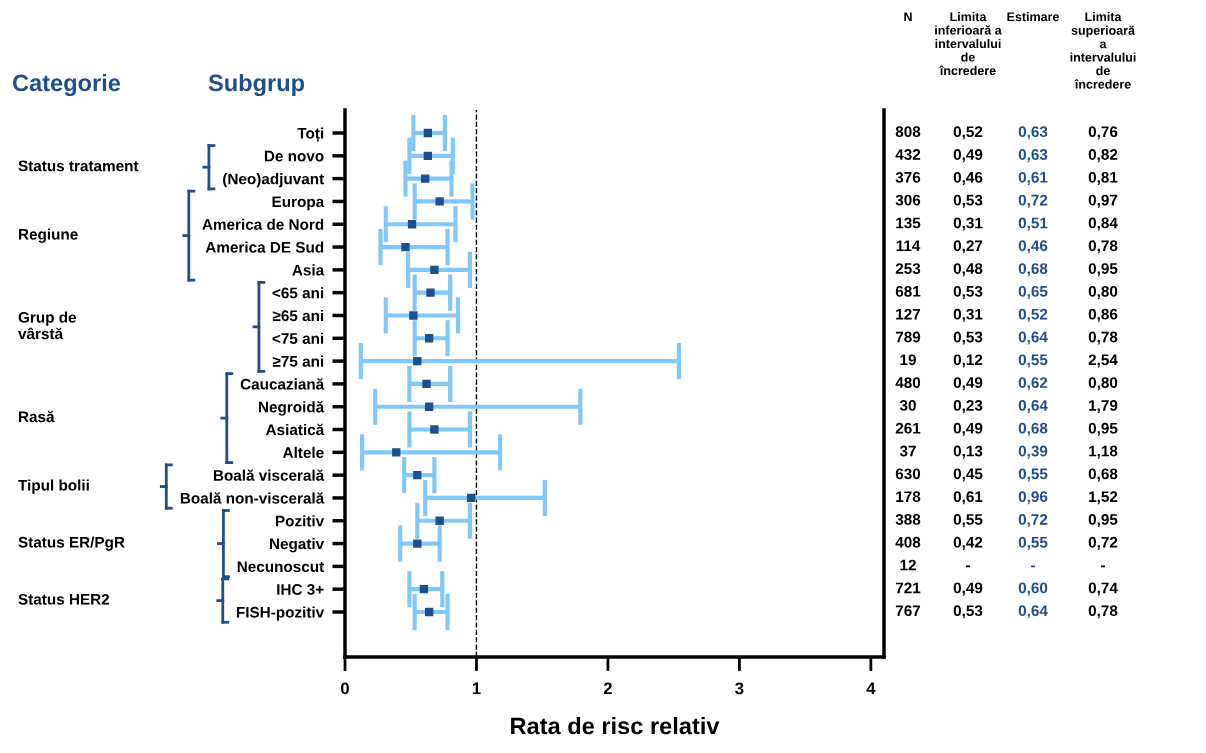 This screenshot has height=753, width=1206. What do you see at coordinates (1103, 407) in the screenshot?
I see `text: 1,79` at bounding box center [1103, 407].